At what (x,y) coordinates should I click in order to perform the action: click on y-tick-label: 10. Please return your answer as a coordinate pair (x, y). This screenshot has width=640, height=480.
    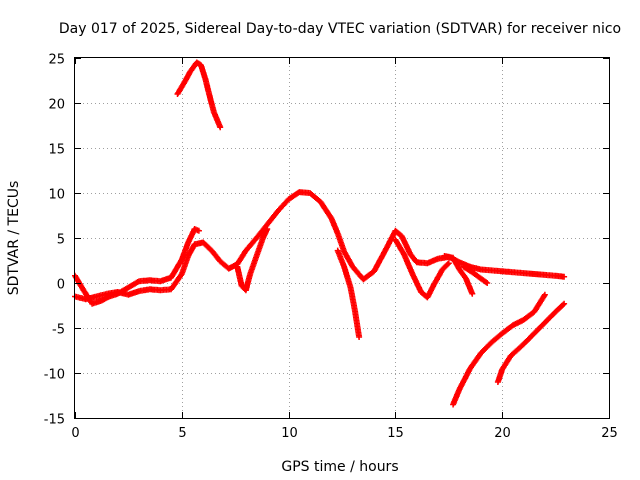
    Looking at the image, I should click on (56, 195).